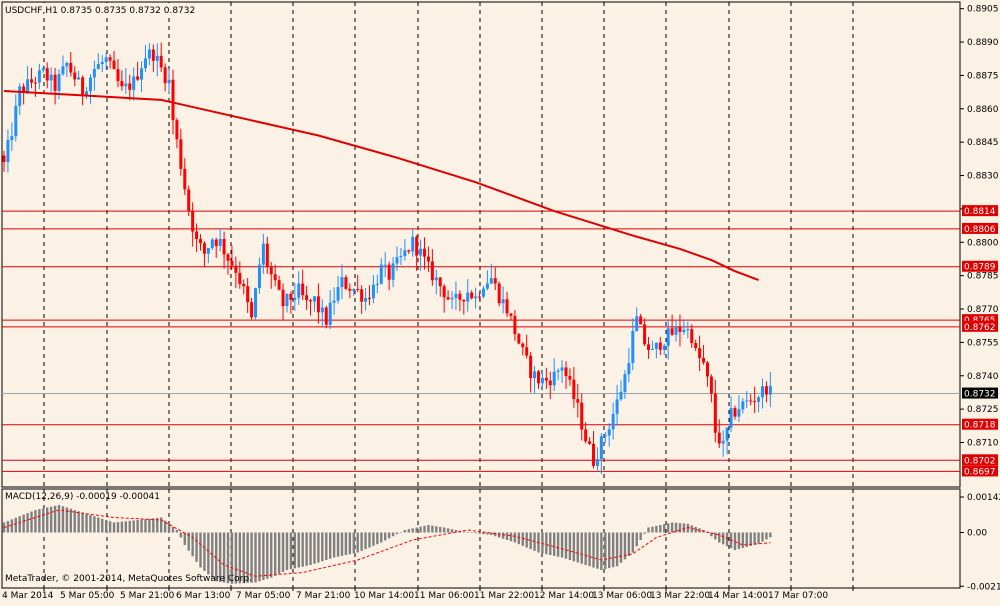 The width and height of the screenshot is (1000, 606). What do you see at coordinates (387, 543) in the screenshot?
I see `macd-signal-line` at bounding box center [387, 543].